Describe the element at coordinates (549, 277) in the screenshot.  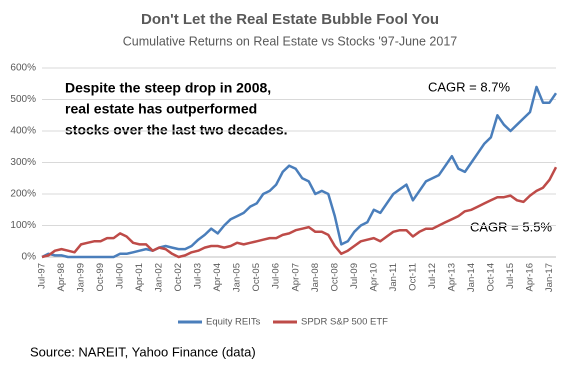
I see `x-tick-label: Jan-17` at that location.